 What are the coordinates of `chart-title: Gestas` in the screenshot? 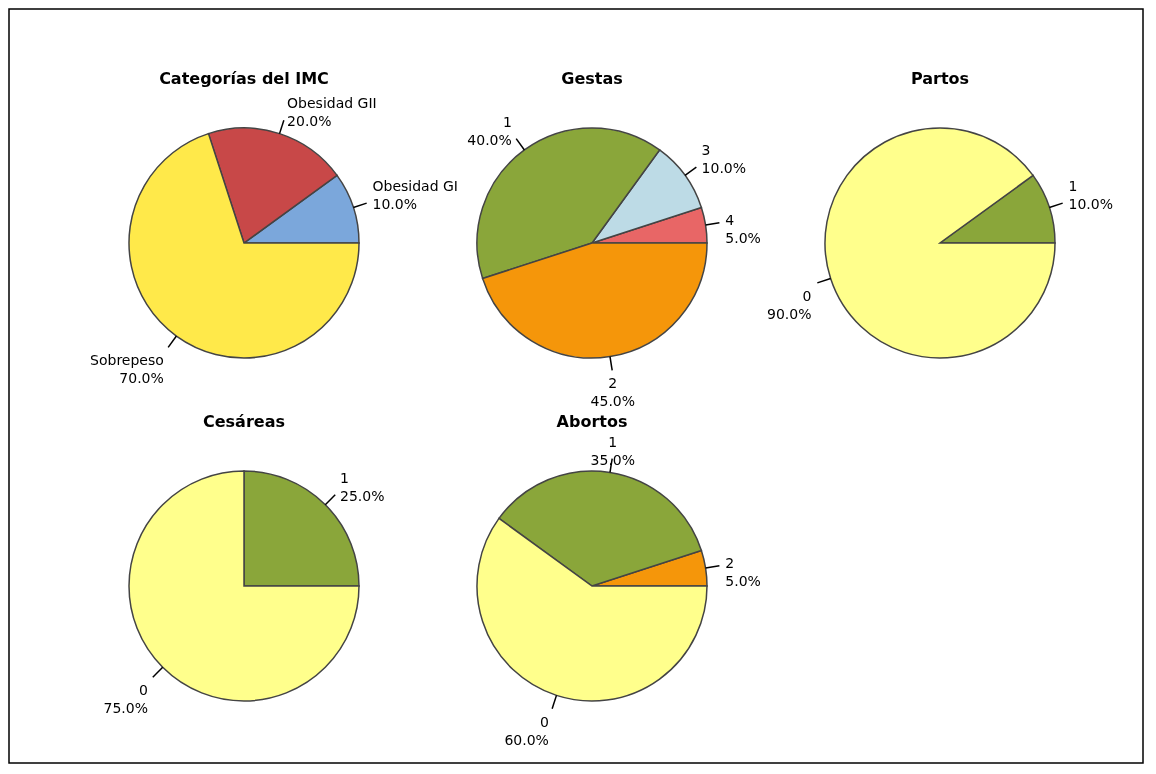 It's located at (592, 78).